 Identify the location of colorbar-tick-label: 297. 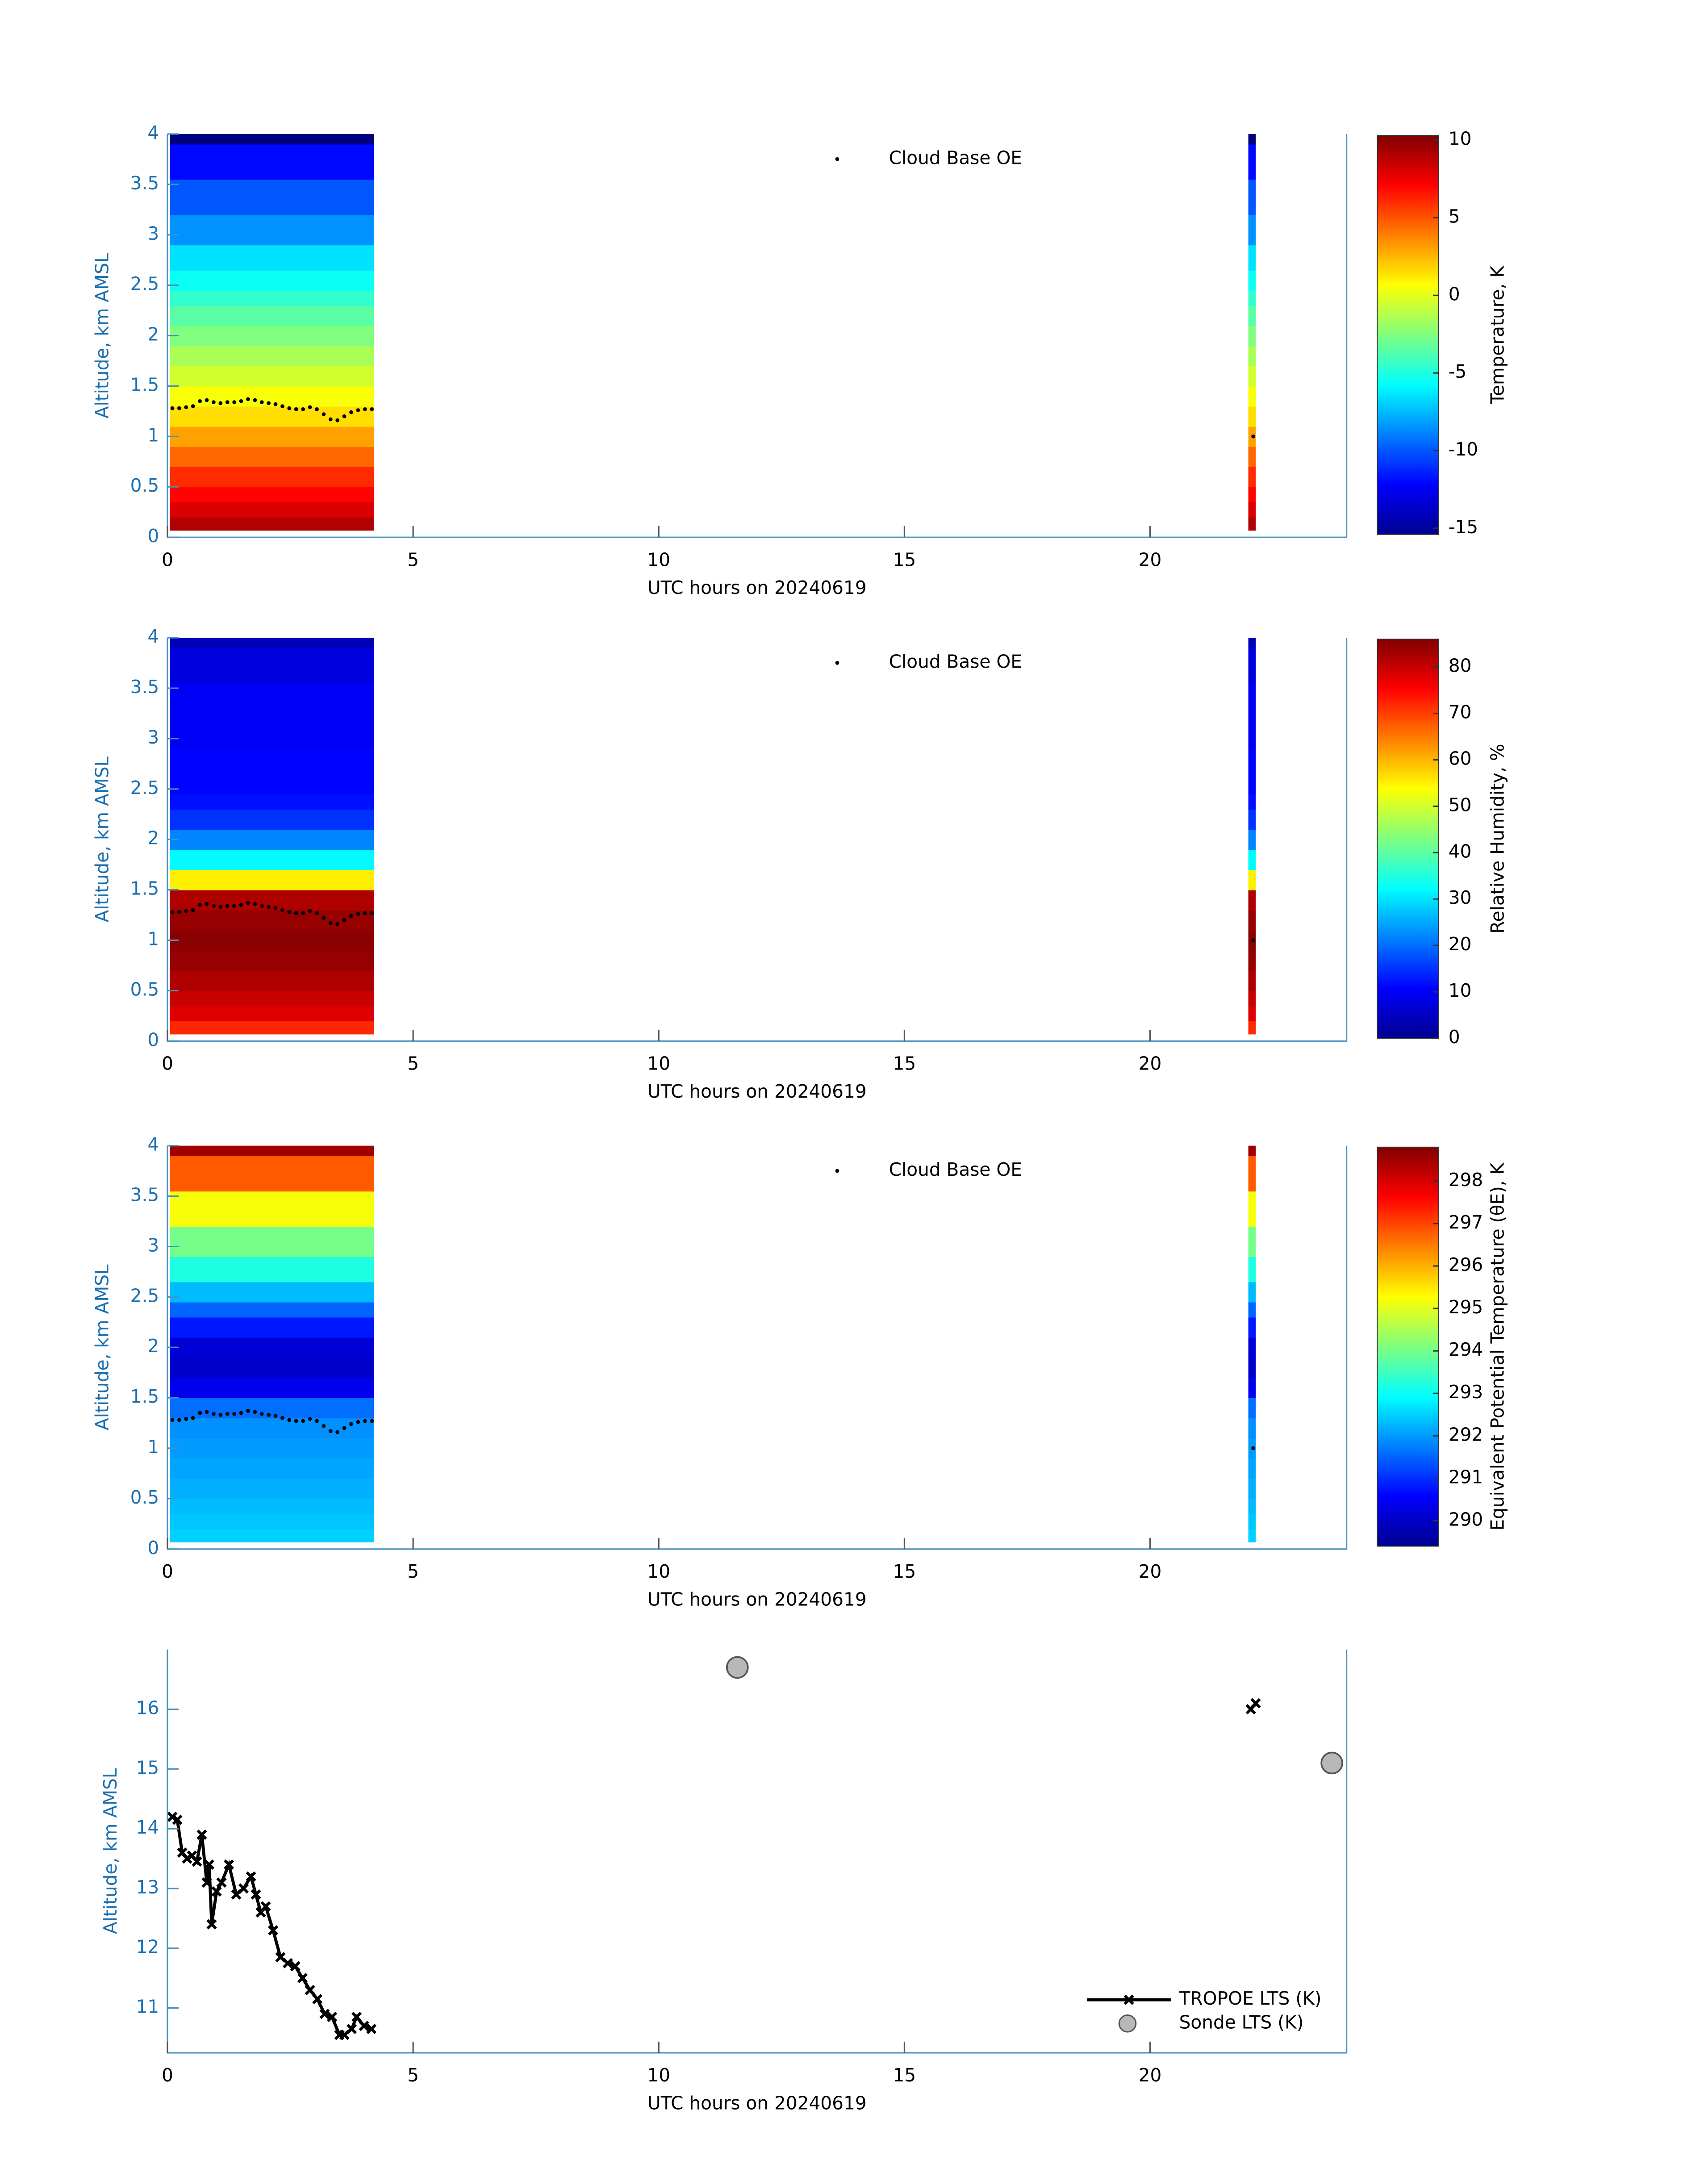
(1466, 1222).